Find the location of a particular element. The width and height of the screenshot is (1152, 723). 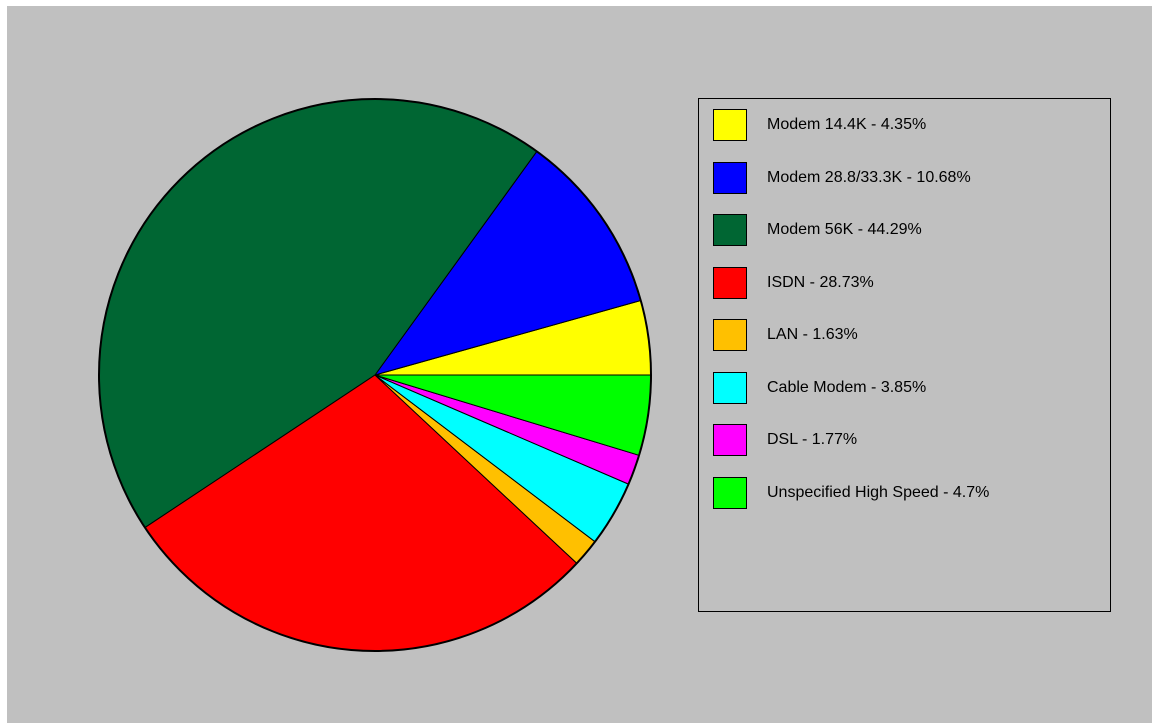

legend-item: DSL - 1.77% is located at coordinates (785, 440).